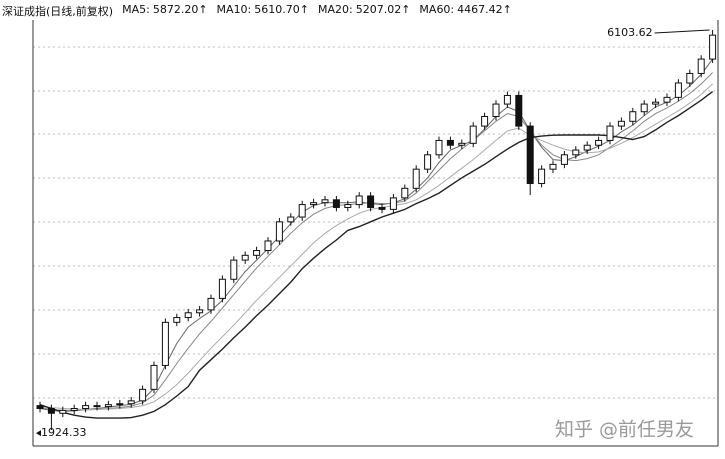  I want to click on legend-value: 4467.42, so click(480, 9).